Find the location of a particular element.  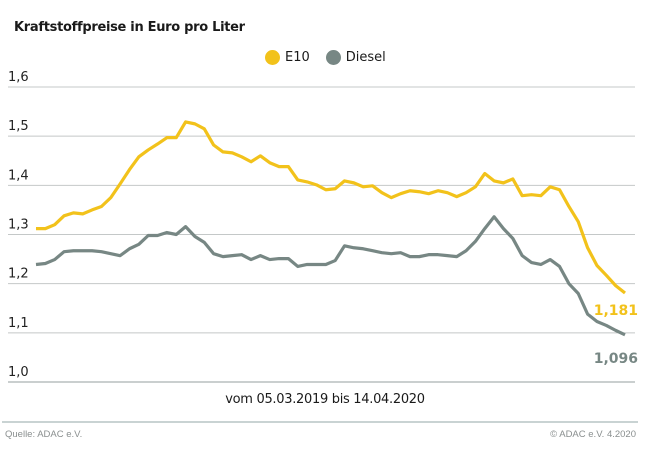

source-note: Quelle: ADAC e.V. is located at coordinates (44, 434).